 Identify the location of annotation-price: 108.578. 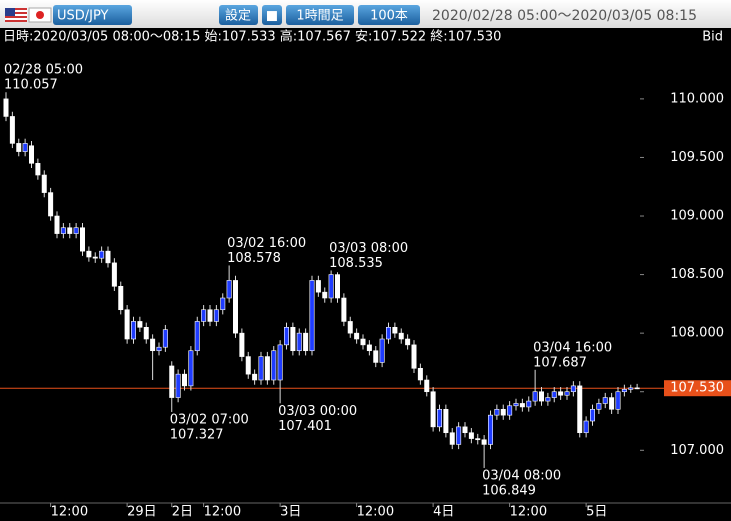
(254, 258).